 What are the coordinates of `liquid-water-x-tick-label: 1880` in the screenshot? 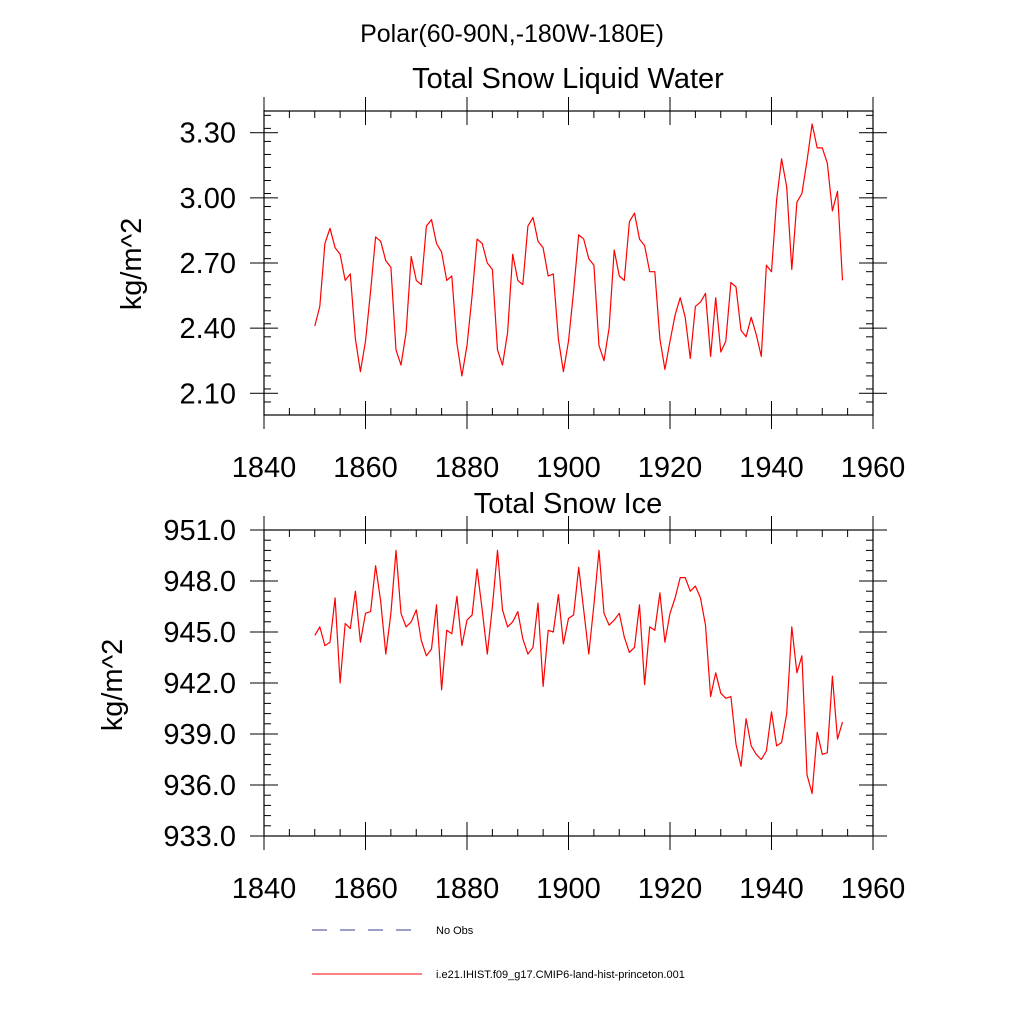 It's located at (467, 468).